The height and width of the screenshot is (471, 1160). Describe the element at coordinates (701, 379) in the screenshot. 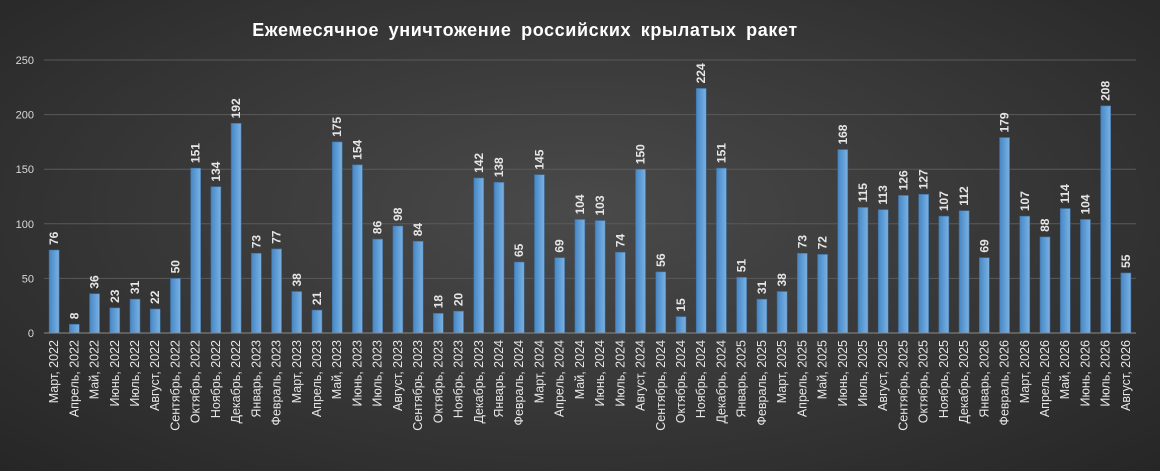

I see `x-category-label: Ноябрь, 2024` at that location.